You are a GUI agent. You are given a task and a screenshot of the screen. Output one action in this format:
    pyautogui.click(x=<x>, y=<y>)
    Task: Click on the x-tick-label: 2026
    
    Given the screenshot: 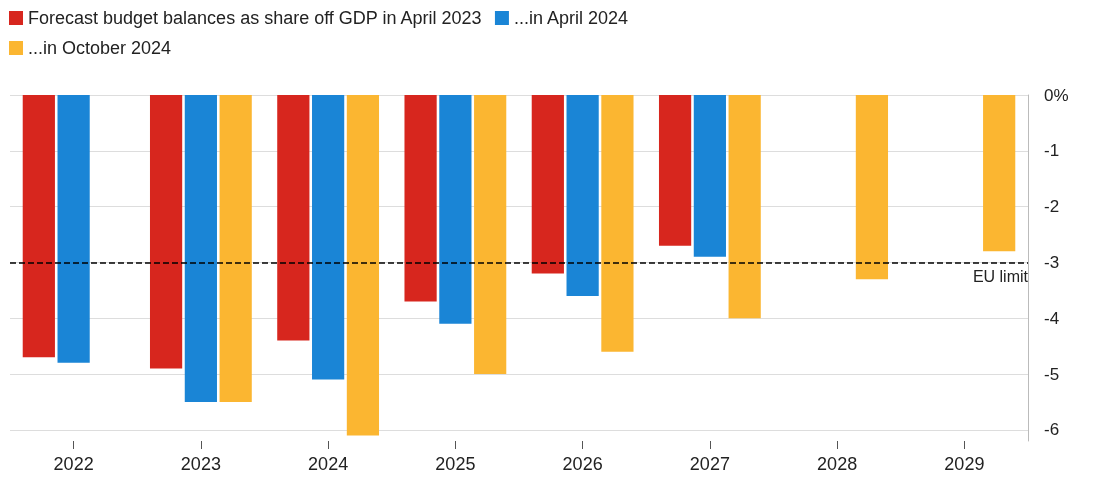 What is the action you would take?
    pyautogui.click(x=582, y=464)
    